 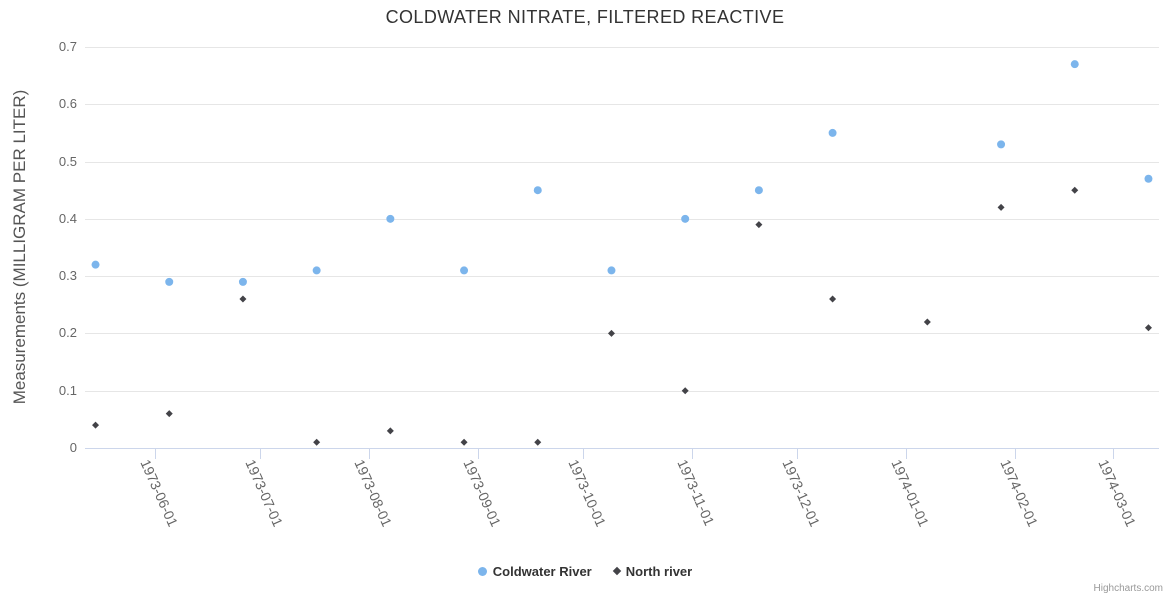 I want to click on highcharts-credits-link: Highcharts.com, so click(x=1128, y=588).